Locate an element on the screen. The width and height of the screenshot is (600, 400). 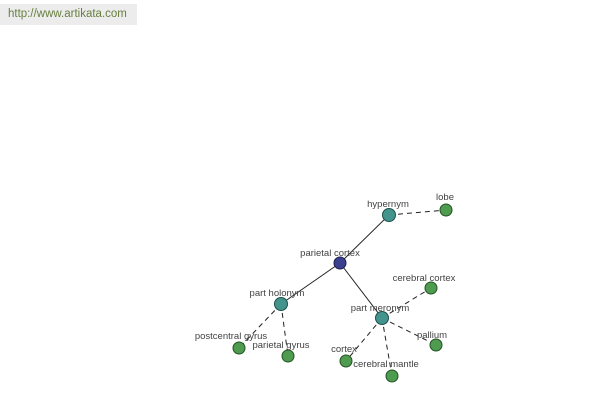
node-cerebral-mantle is located at coordinates (392, 376).